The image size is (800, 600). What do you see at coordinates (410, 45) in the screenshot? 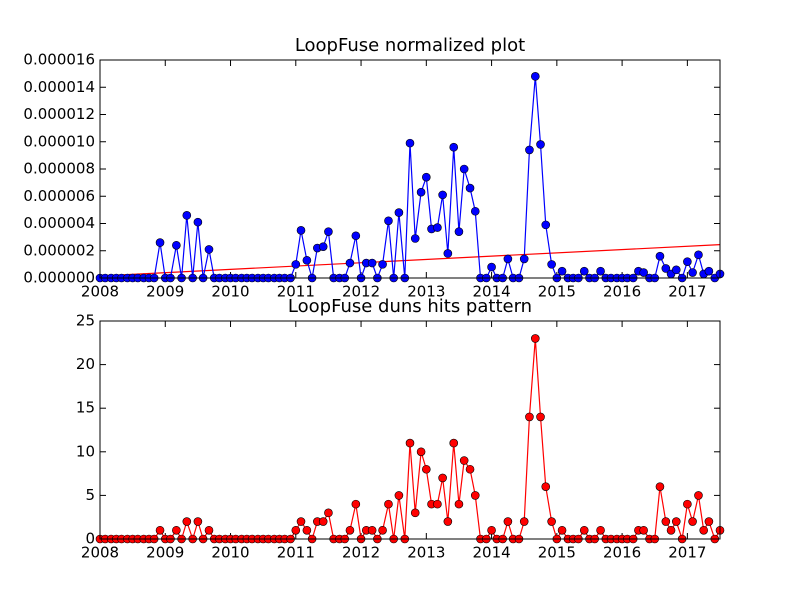
I see `chart-title: LoopFuse normalized plot` at bounding box center [410, 45].